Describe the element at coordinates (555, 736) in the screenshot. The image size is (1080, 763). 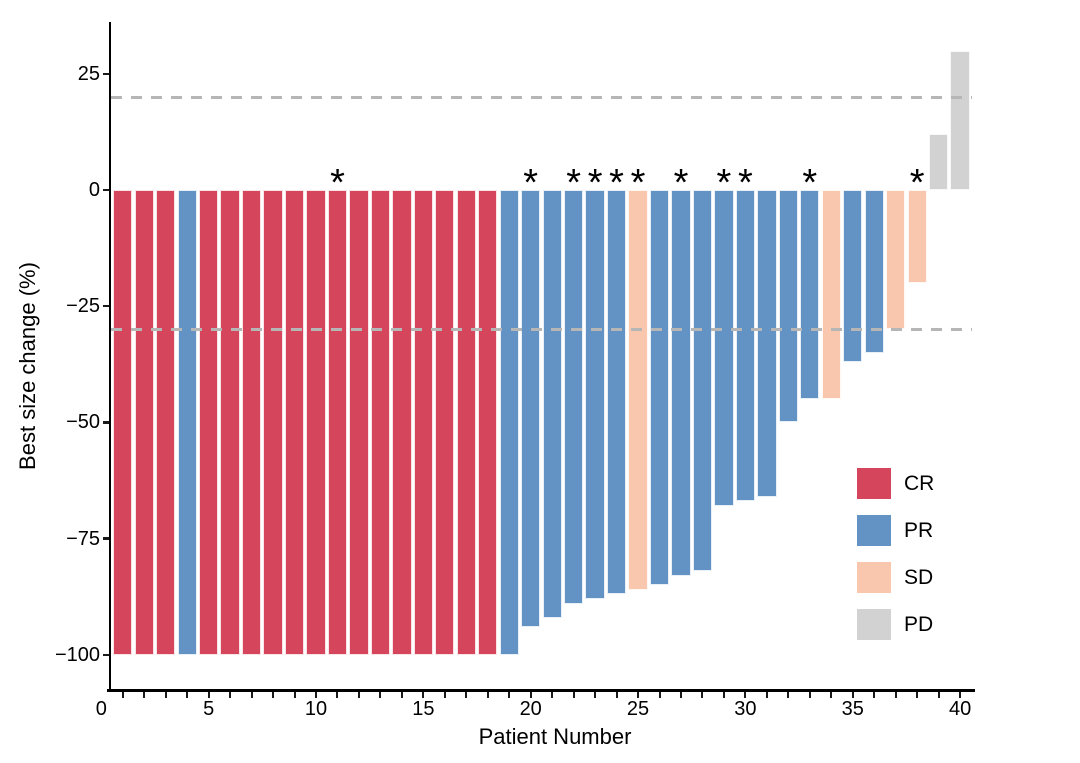
I see `x-axis-title: Patient Number` at that location.